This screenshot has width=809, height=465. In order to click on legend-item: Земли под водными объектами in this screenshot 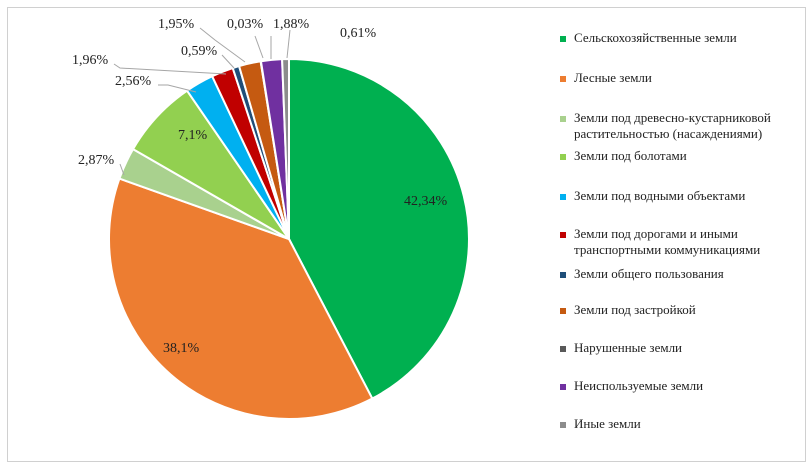, I will do `click(684, 196)`.